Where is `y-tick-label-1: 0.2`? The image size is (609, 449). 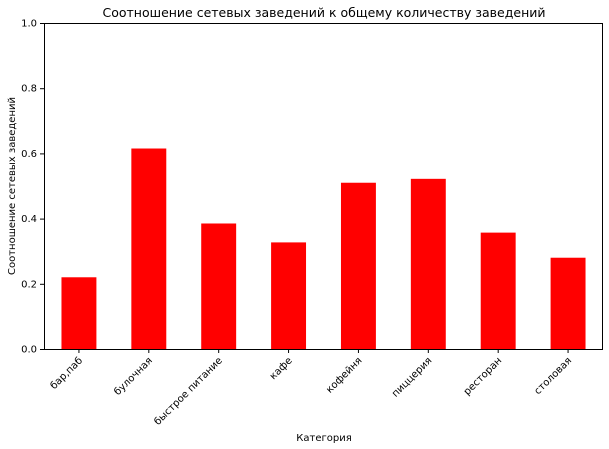 y-tick-label-1: 0.2 is located at coordinates (29, 284).